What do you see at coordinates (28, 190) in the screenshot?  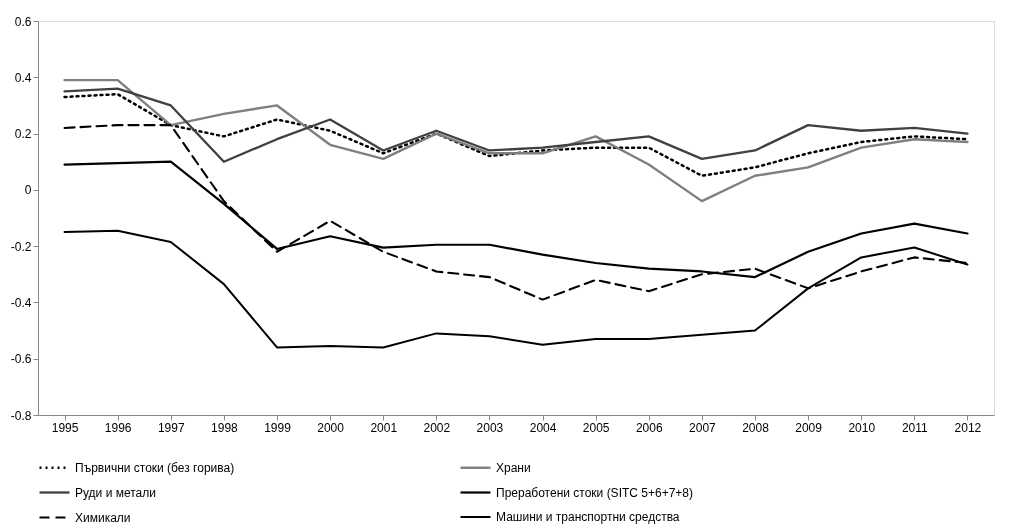 I see `y-tick-label: 0` at bounding box center [28, 190].